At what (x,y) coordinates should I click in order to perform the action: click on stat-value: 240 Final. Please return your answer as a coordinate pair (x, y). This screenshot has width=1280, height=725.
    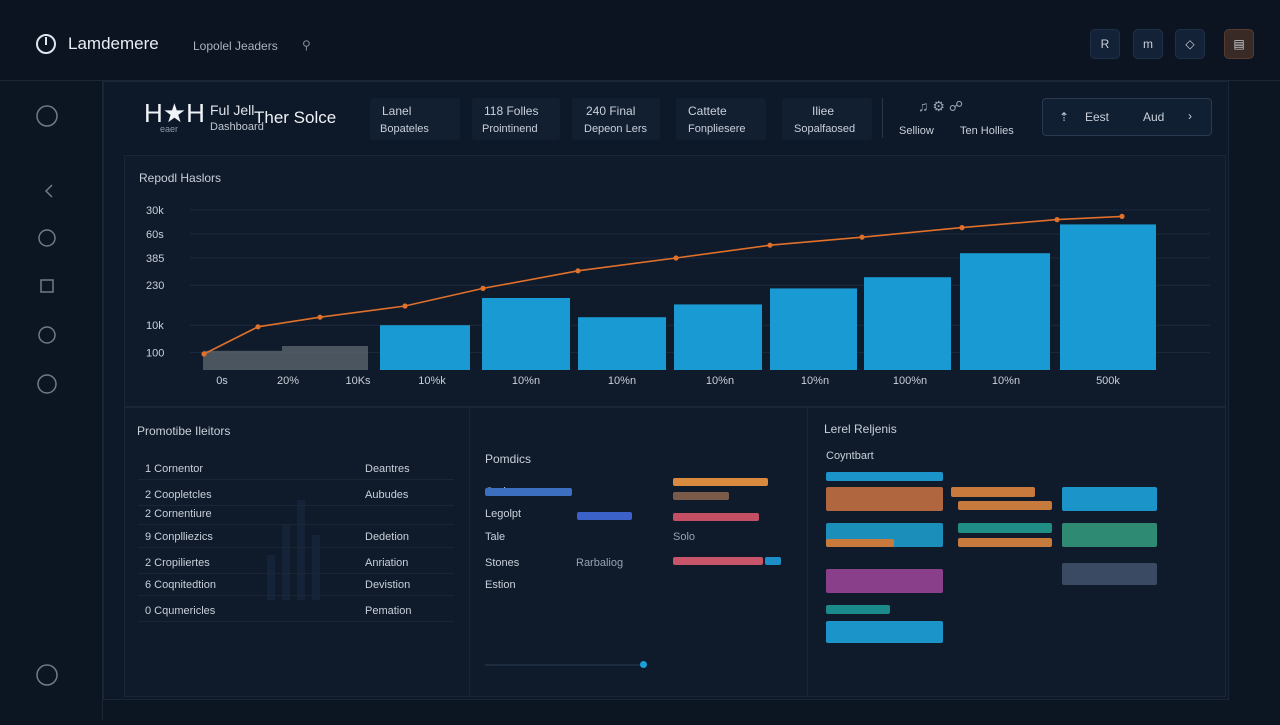
    Looking at the image, I should click on (611, 111).